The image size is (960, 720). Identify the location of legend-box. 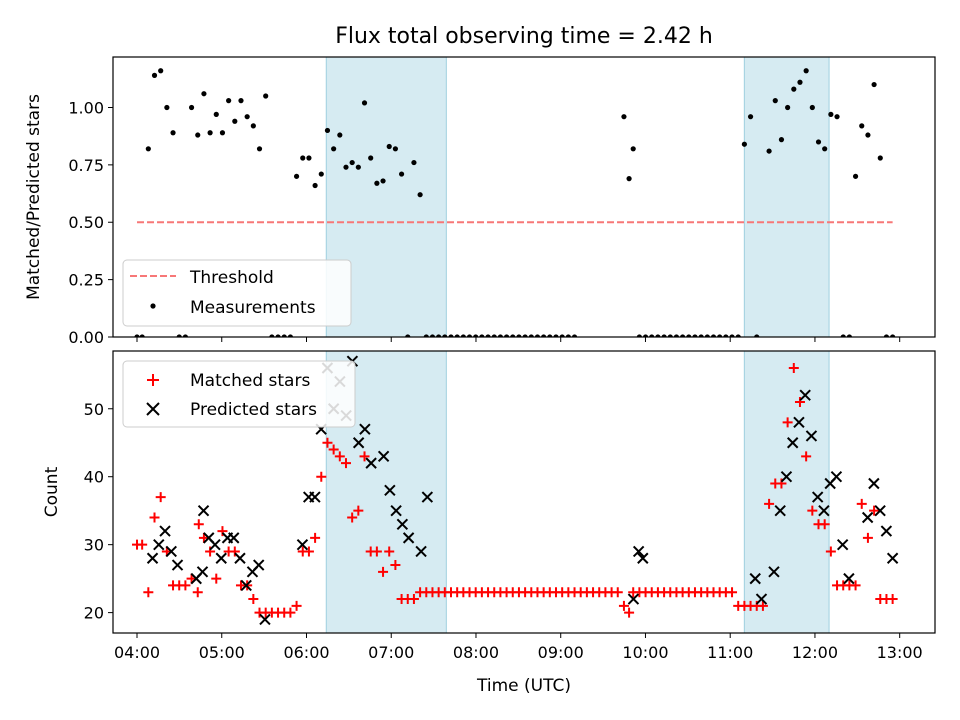
(237, 293).